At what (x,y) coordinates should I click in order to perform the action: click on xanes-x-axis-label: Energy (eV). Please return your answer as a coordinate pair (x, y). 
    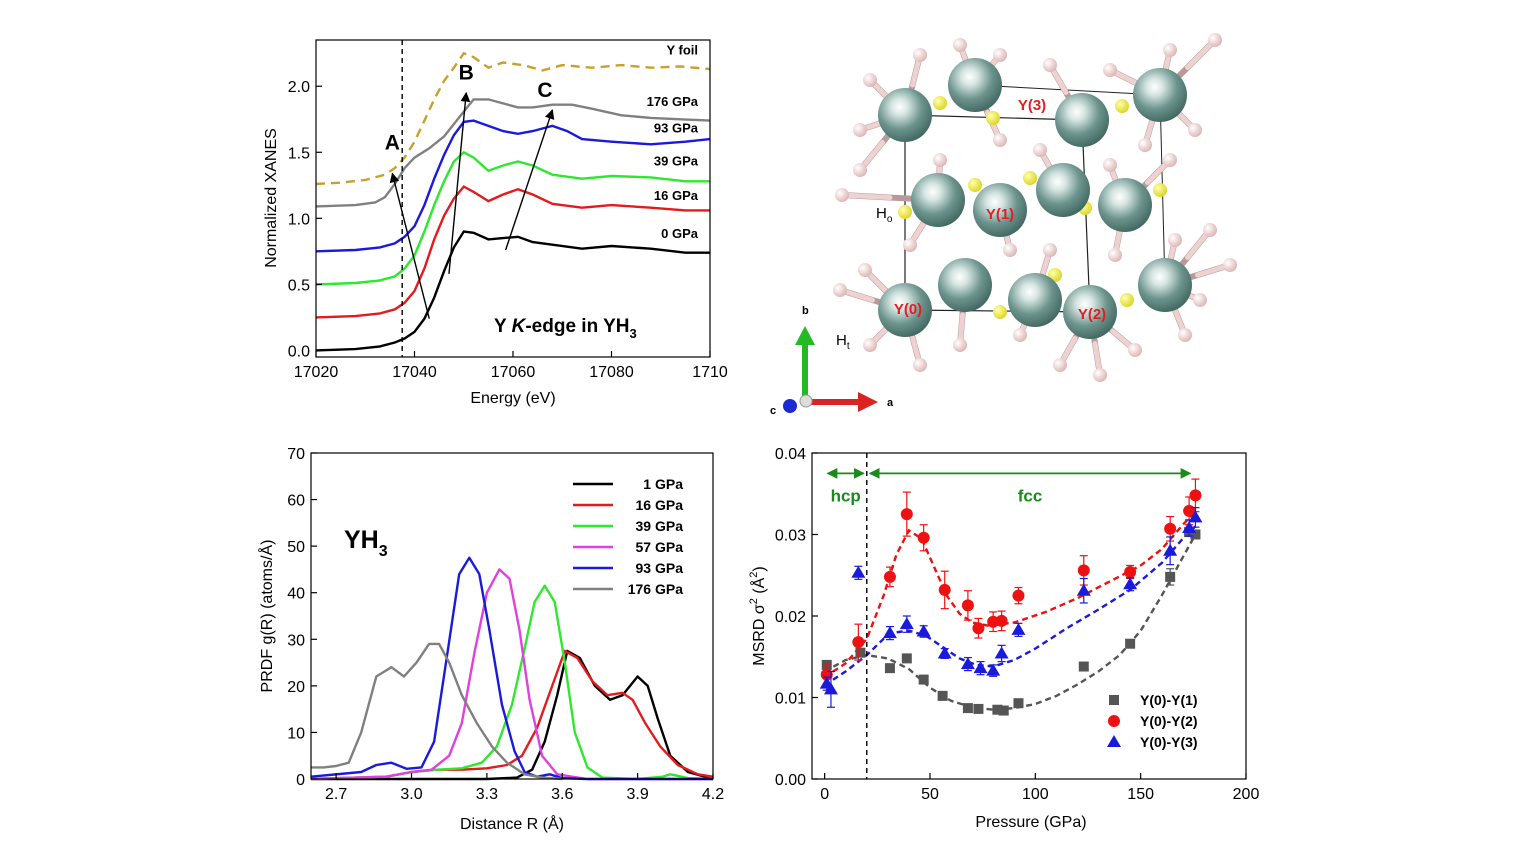
    Looking at the image, I should click on (512, 398).